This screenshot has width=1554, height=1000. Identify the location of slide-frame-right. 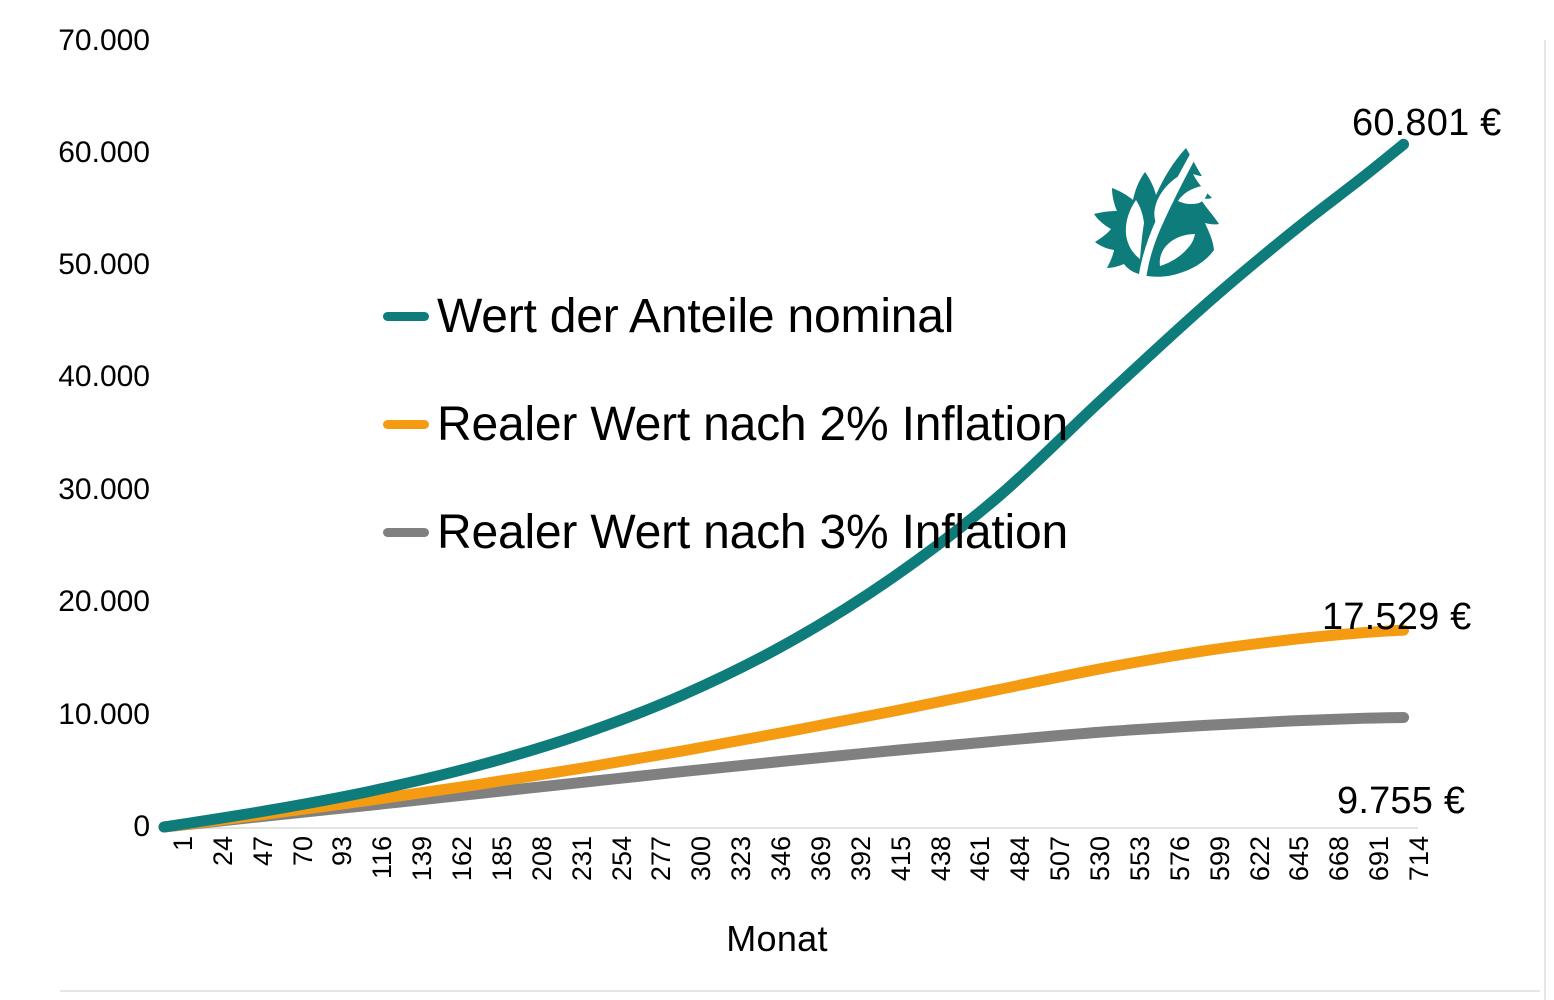
(1545, 520).